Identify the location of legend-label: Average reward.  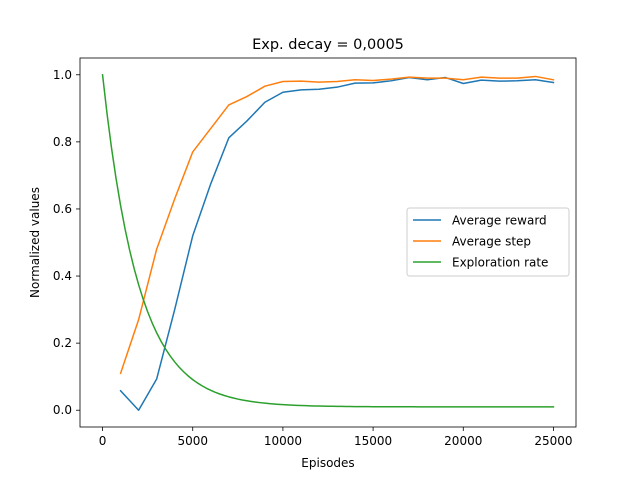
(499, 221).